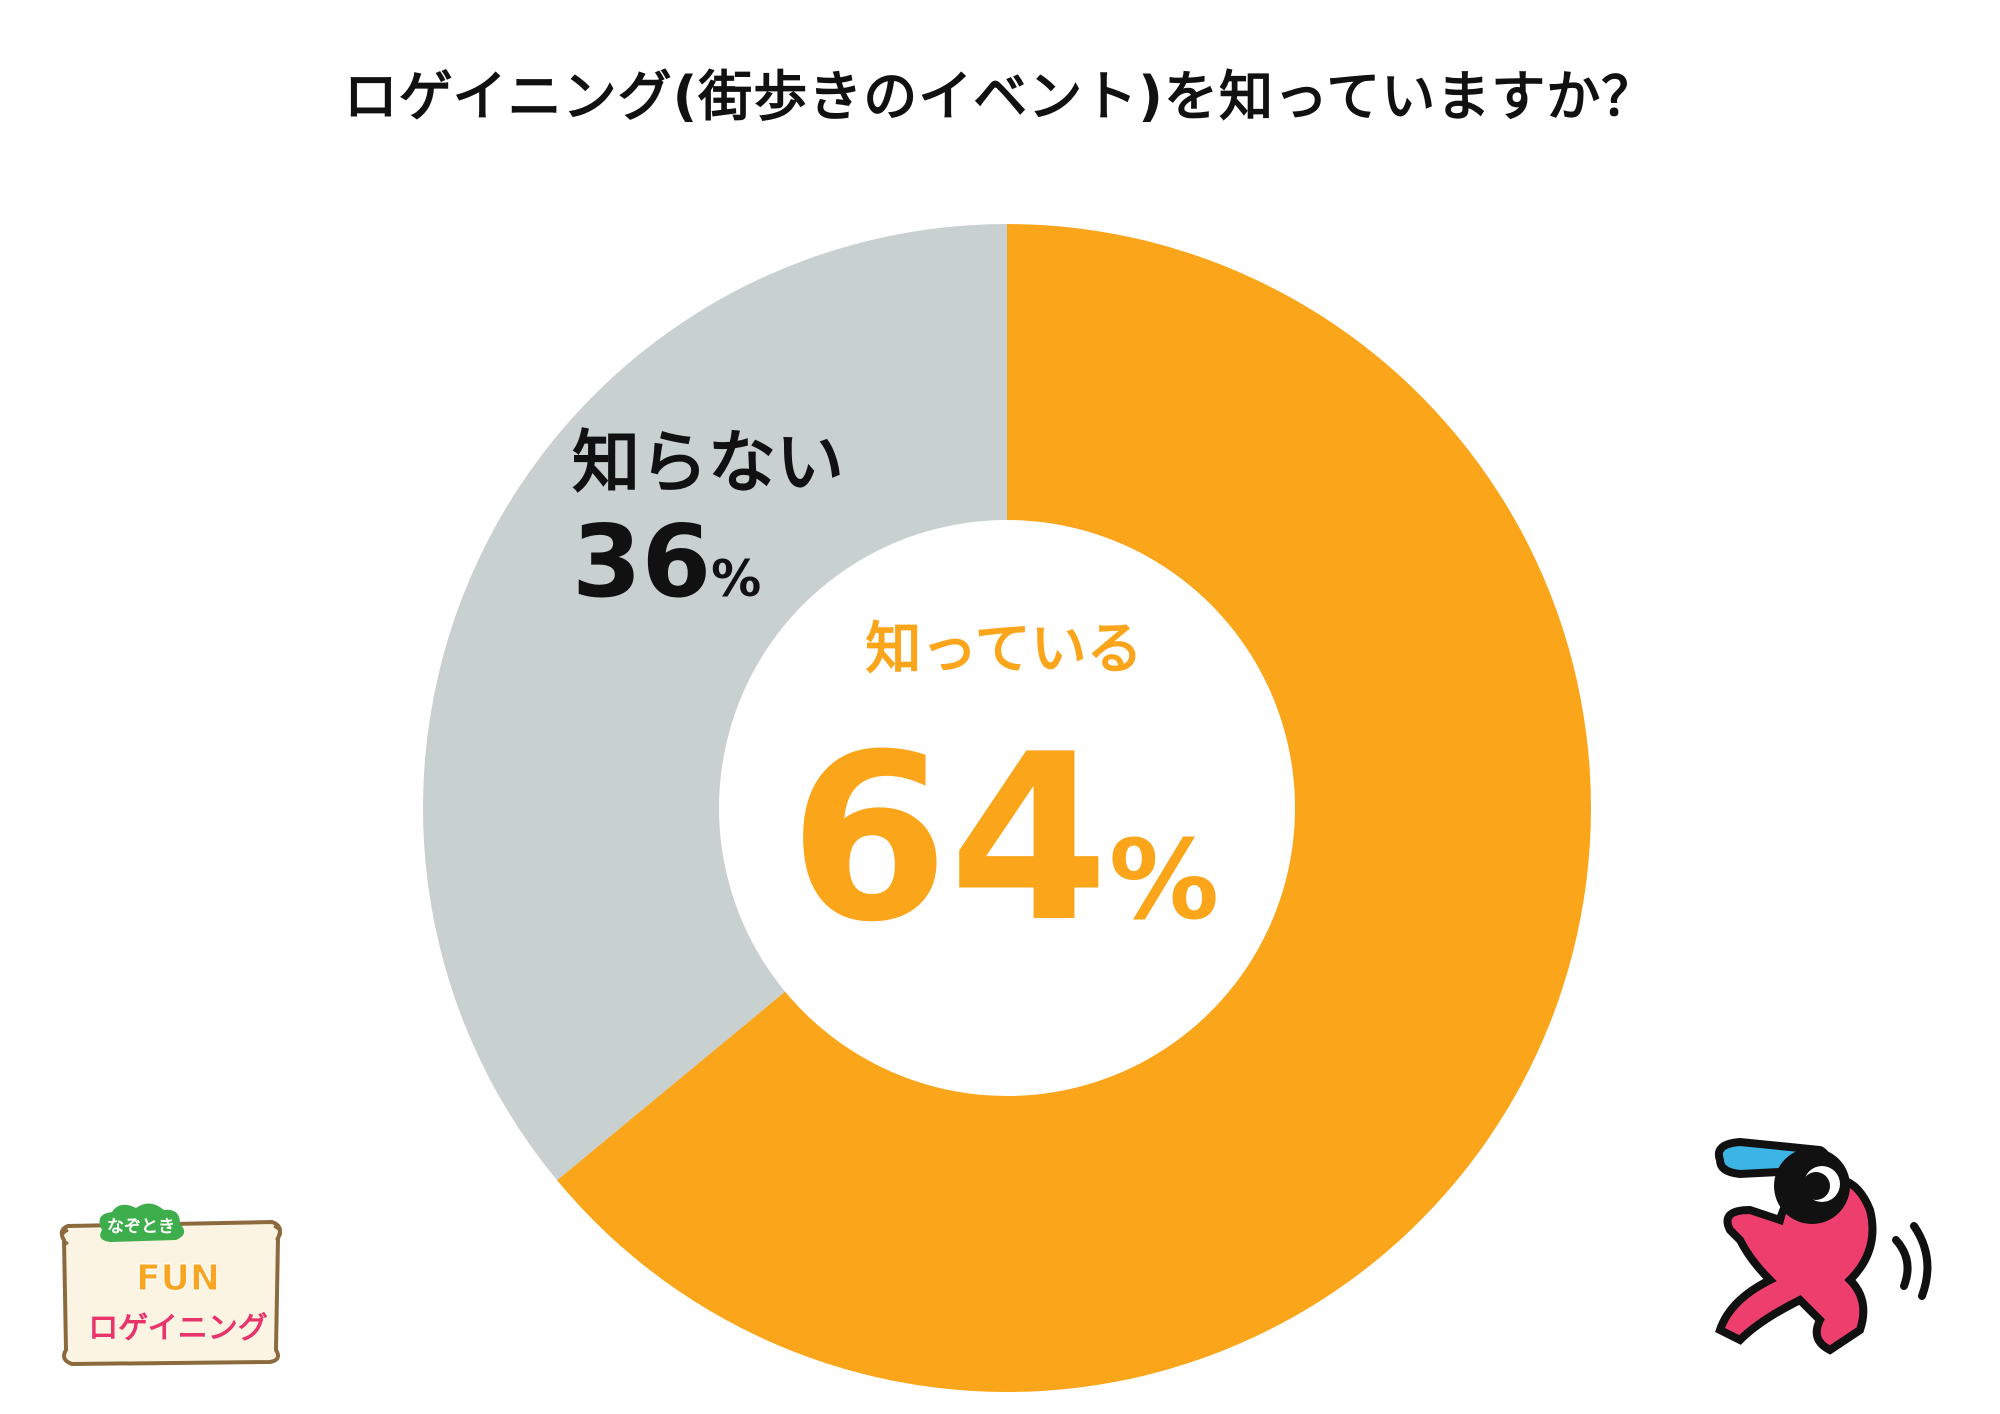 The width and height of the screenshot is (2000, 1414). I want to click on logo-line3: ロゲイニング, so click(177, 1328).